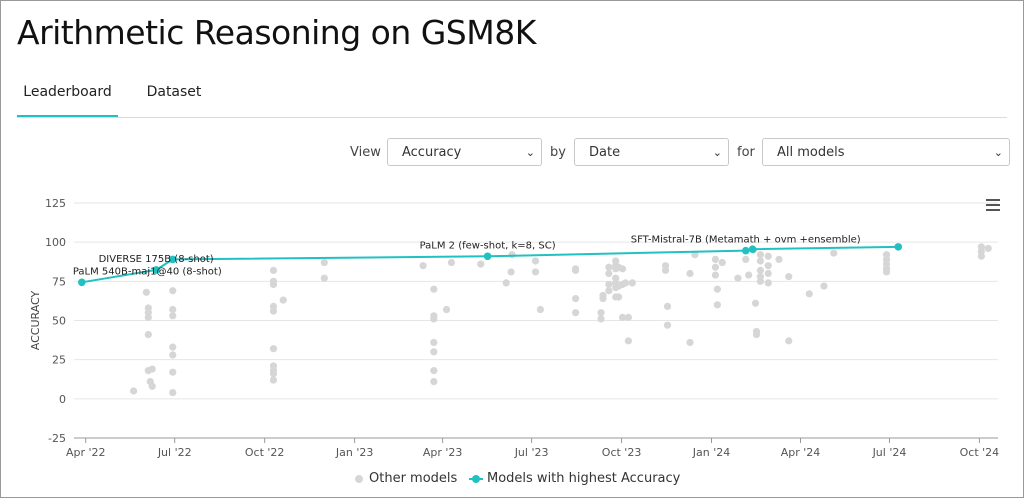 This screenshot has height=498, width=1024. What do you see at coordinates (574, 478) in the screenshot?
I see `legend-item-best-models: Models with highest Accuracy` at bounding box center [574, 478].